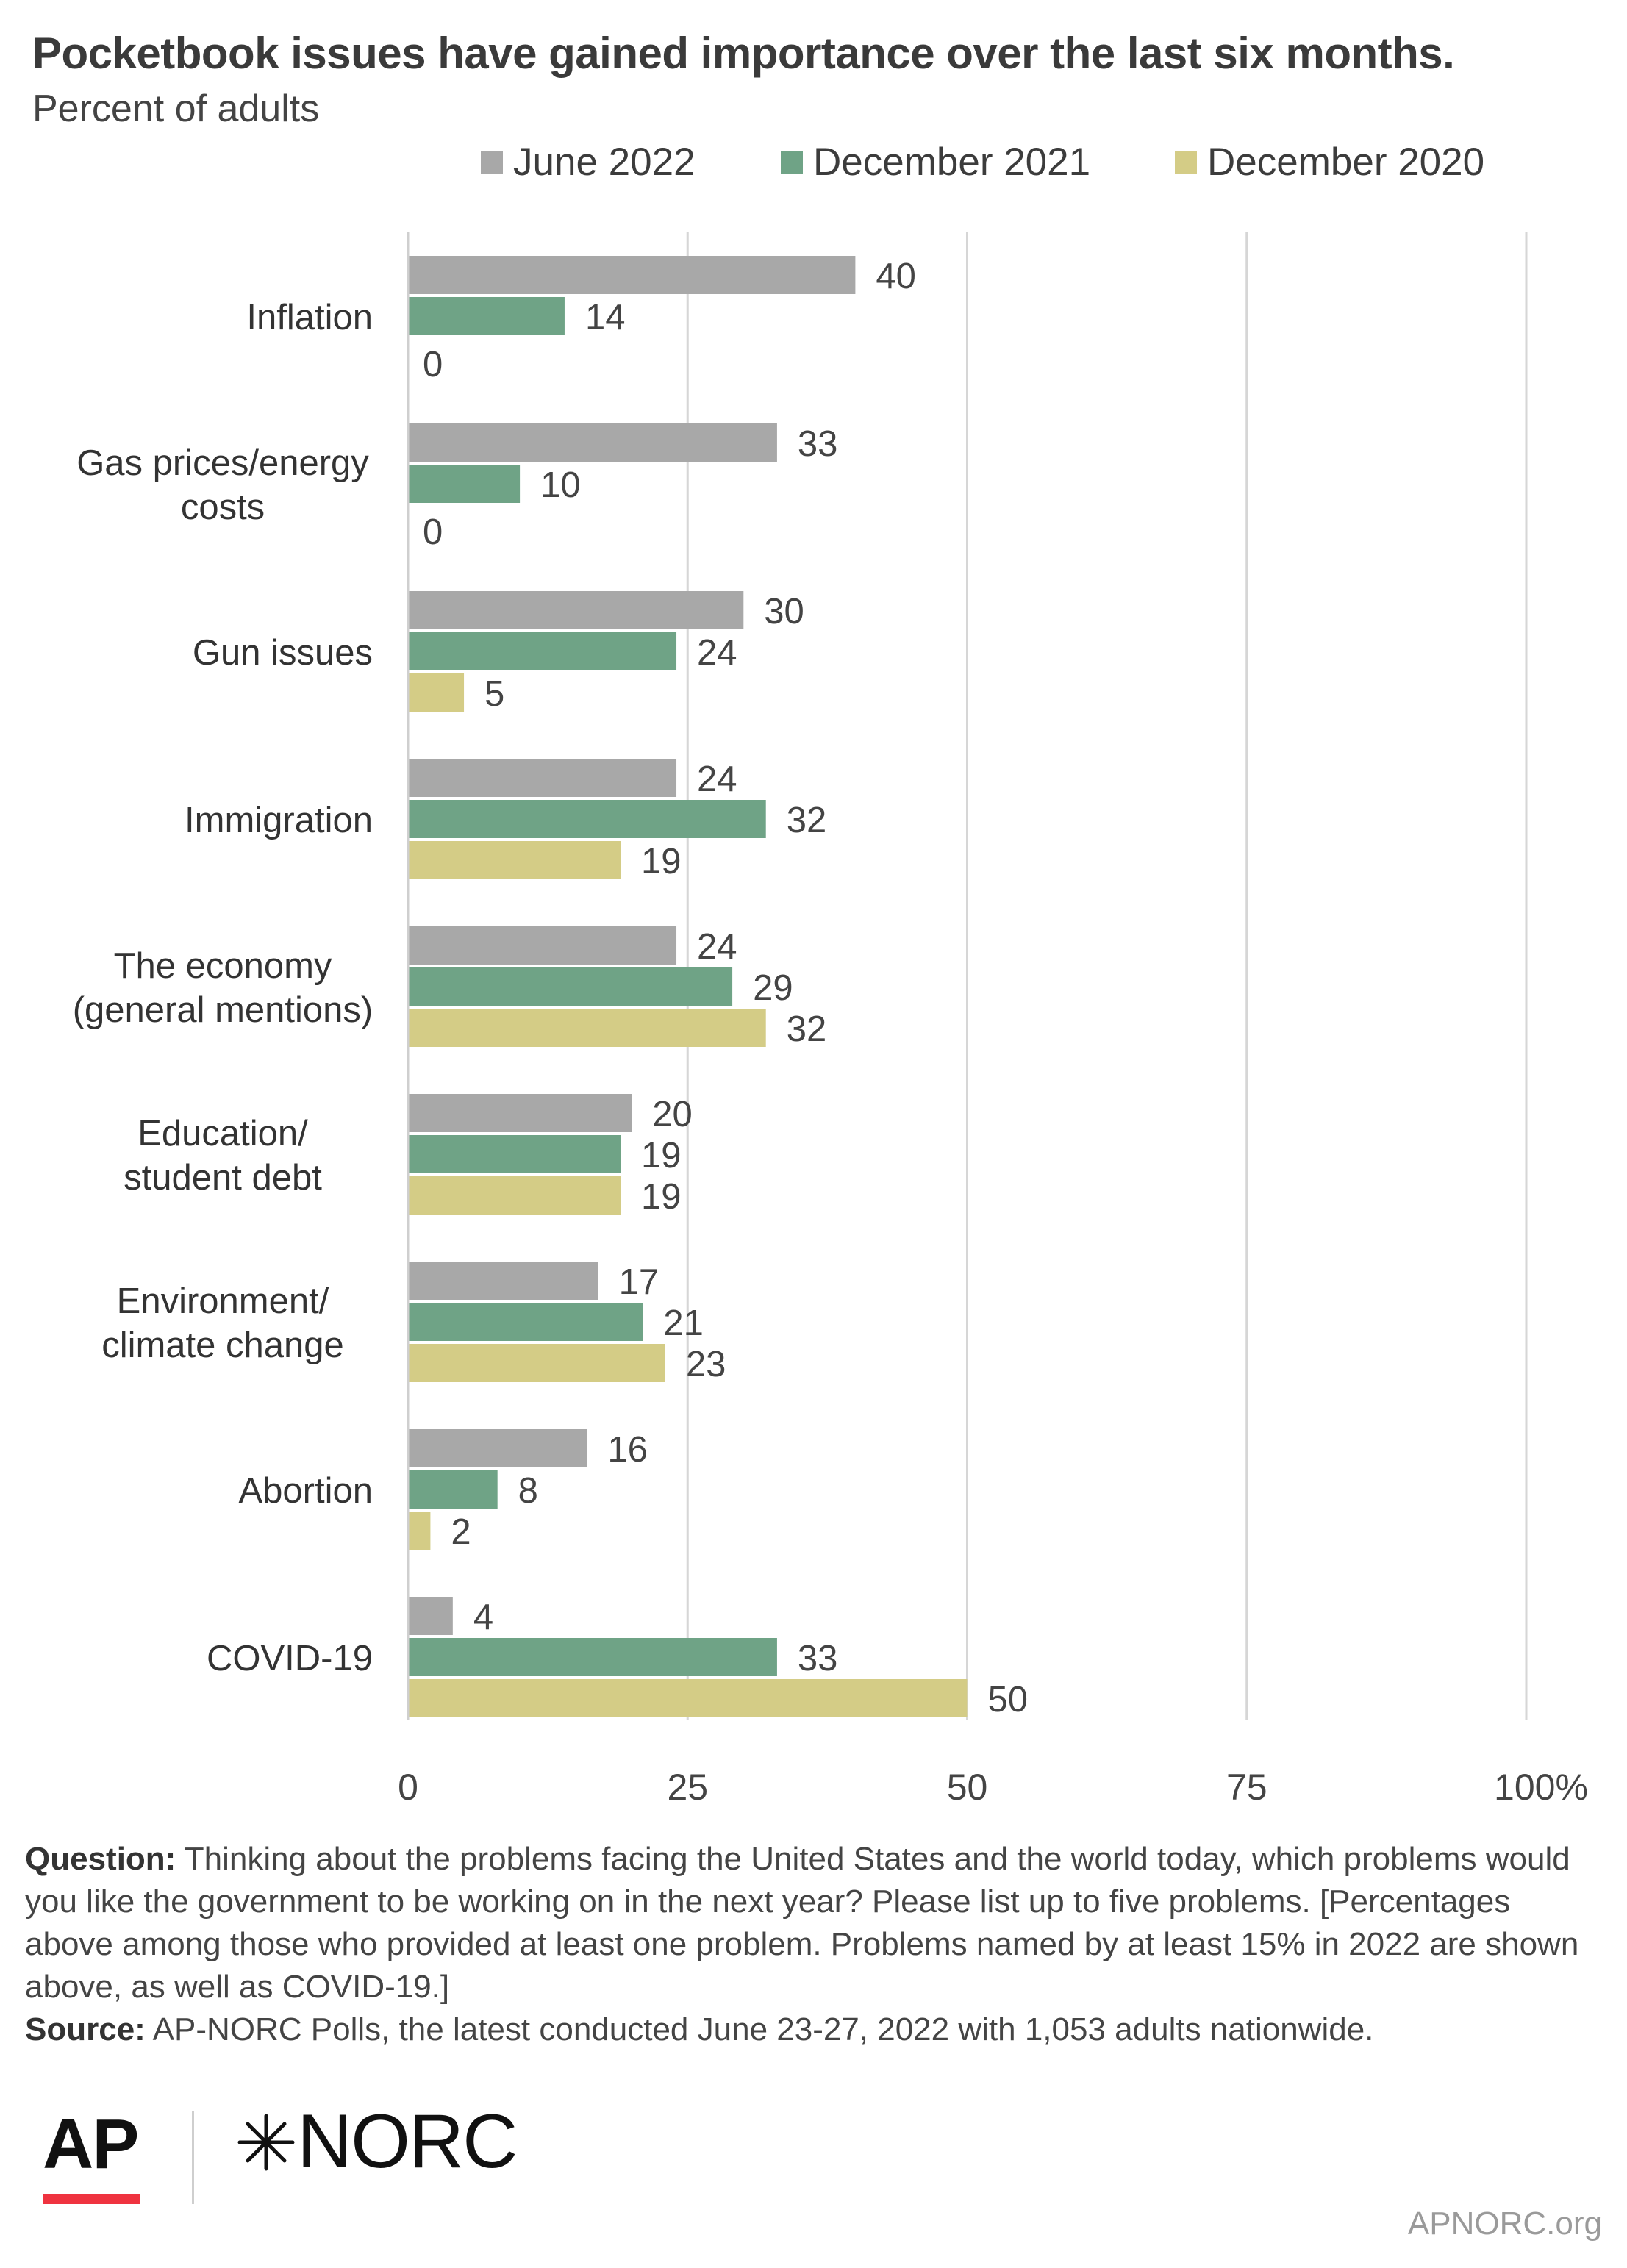 The height and width of the screenshot is (2268, 1627). Describe the element at coordinates (528, 1491) in the screenshot. I see `data-label-7-series-1: 8` at that location.